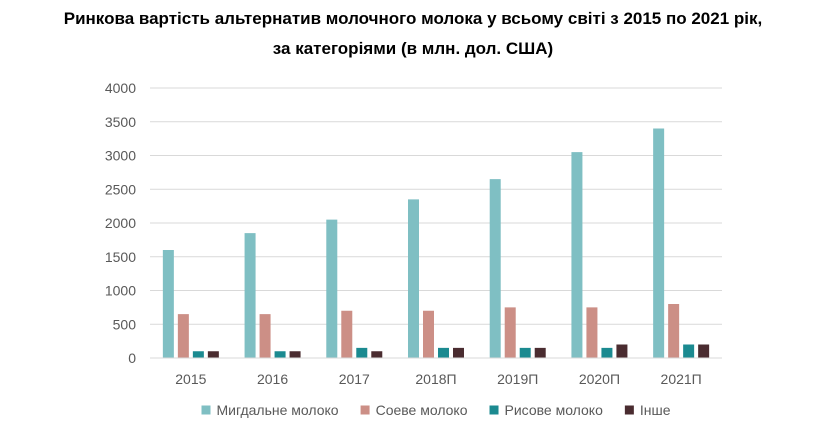  I want to click on y-tick-label: 3500, so click(120, 122).